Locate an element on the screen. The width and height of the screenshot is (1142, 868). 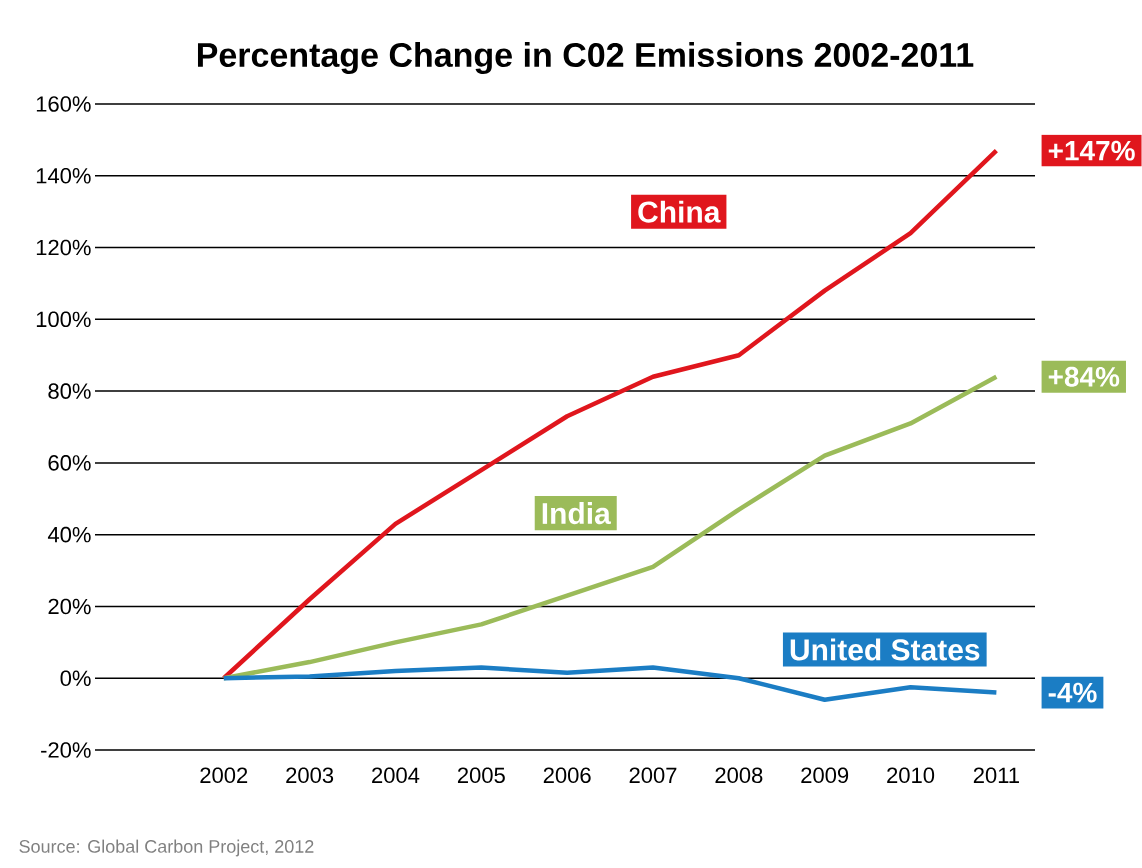
data-label: -4% is located at coordinates (1072, 692).